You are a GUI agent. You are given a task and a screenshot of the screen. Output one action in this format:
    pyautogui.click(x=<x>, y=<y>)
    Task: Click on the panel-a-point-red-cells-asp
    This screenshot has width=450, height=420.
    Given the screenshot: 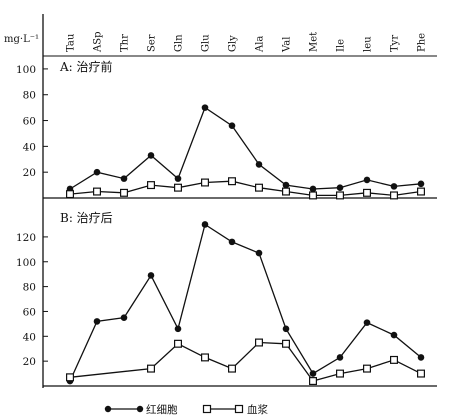 What is the action you would take?
    pyautogui.click(x=97, y=172)
    